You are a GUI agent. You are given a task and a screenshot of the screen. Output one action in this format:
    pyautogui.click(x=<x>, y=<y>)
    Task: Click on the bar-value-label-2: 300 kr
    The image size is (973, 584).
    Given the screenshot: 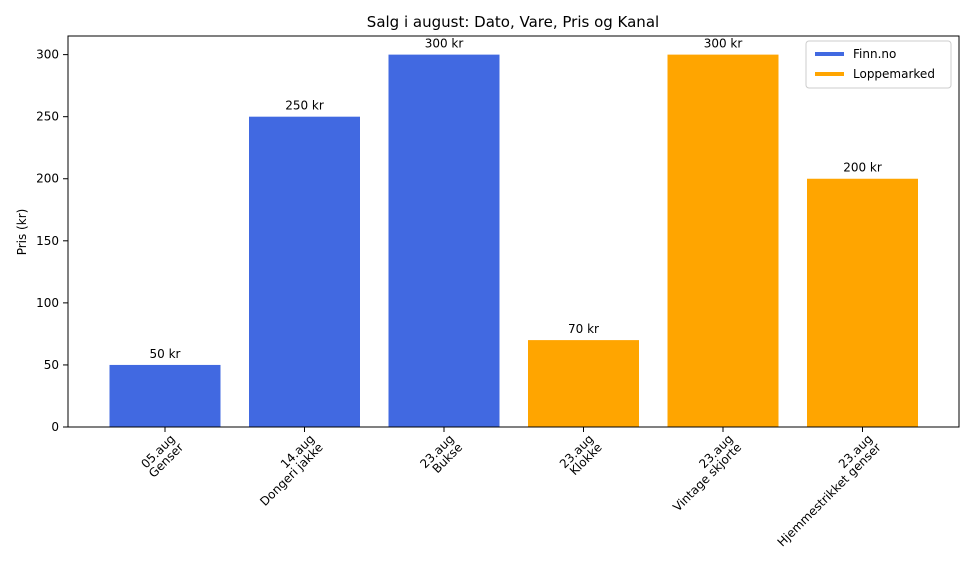 What is the action you would take?
    pyautogui.click(x=444, y=44)
    